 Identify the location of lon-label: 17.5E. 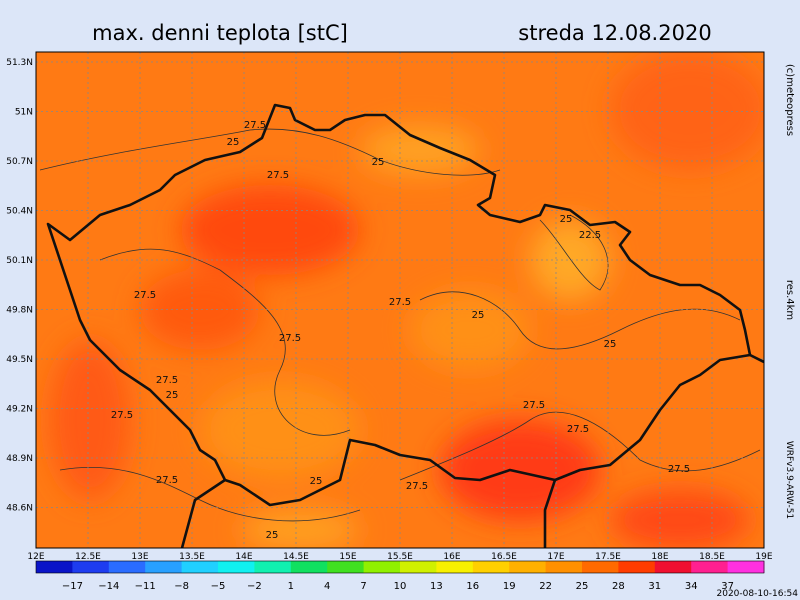
(608, 557).